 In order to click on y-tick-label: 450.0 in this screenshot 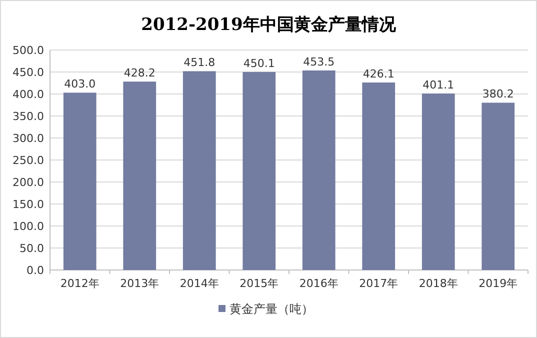, I will do `click(28, 72)`.